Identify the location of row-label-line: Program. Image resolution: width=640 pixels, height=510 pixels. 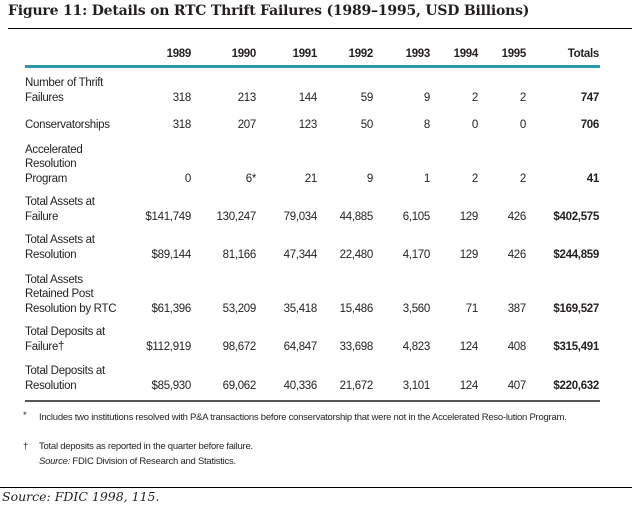
(46, 178).